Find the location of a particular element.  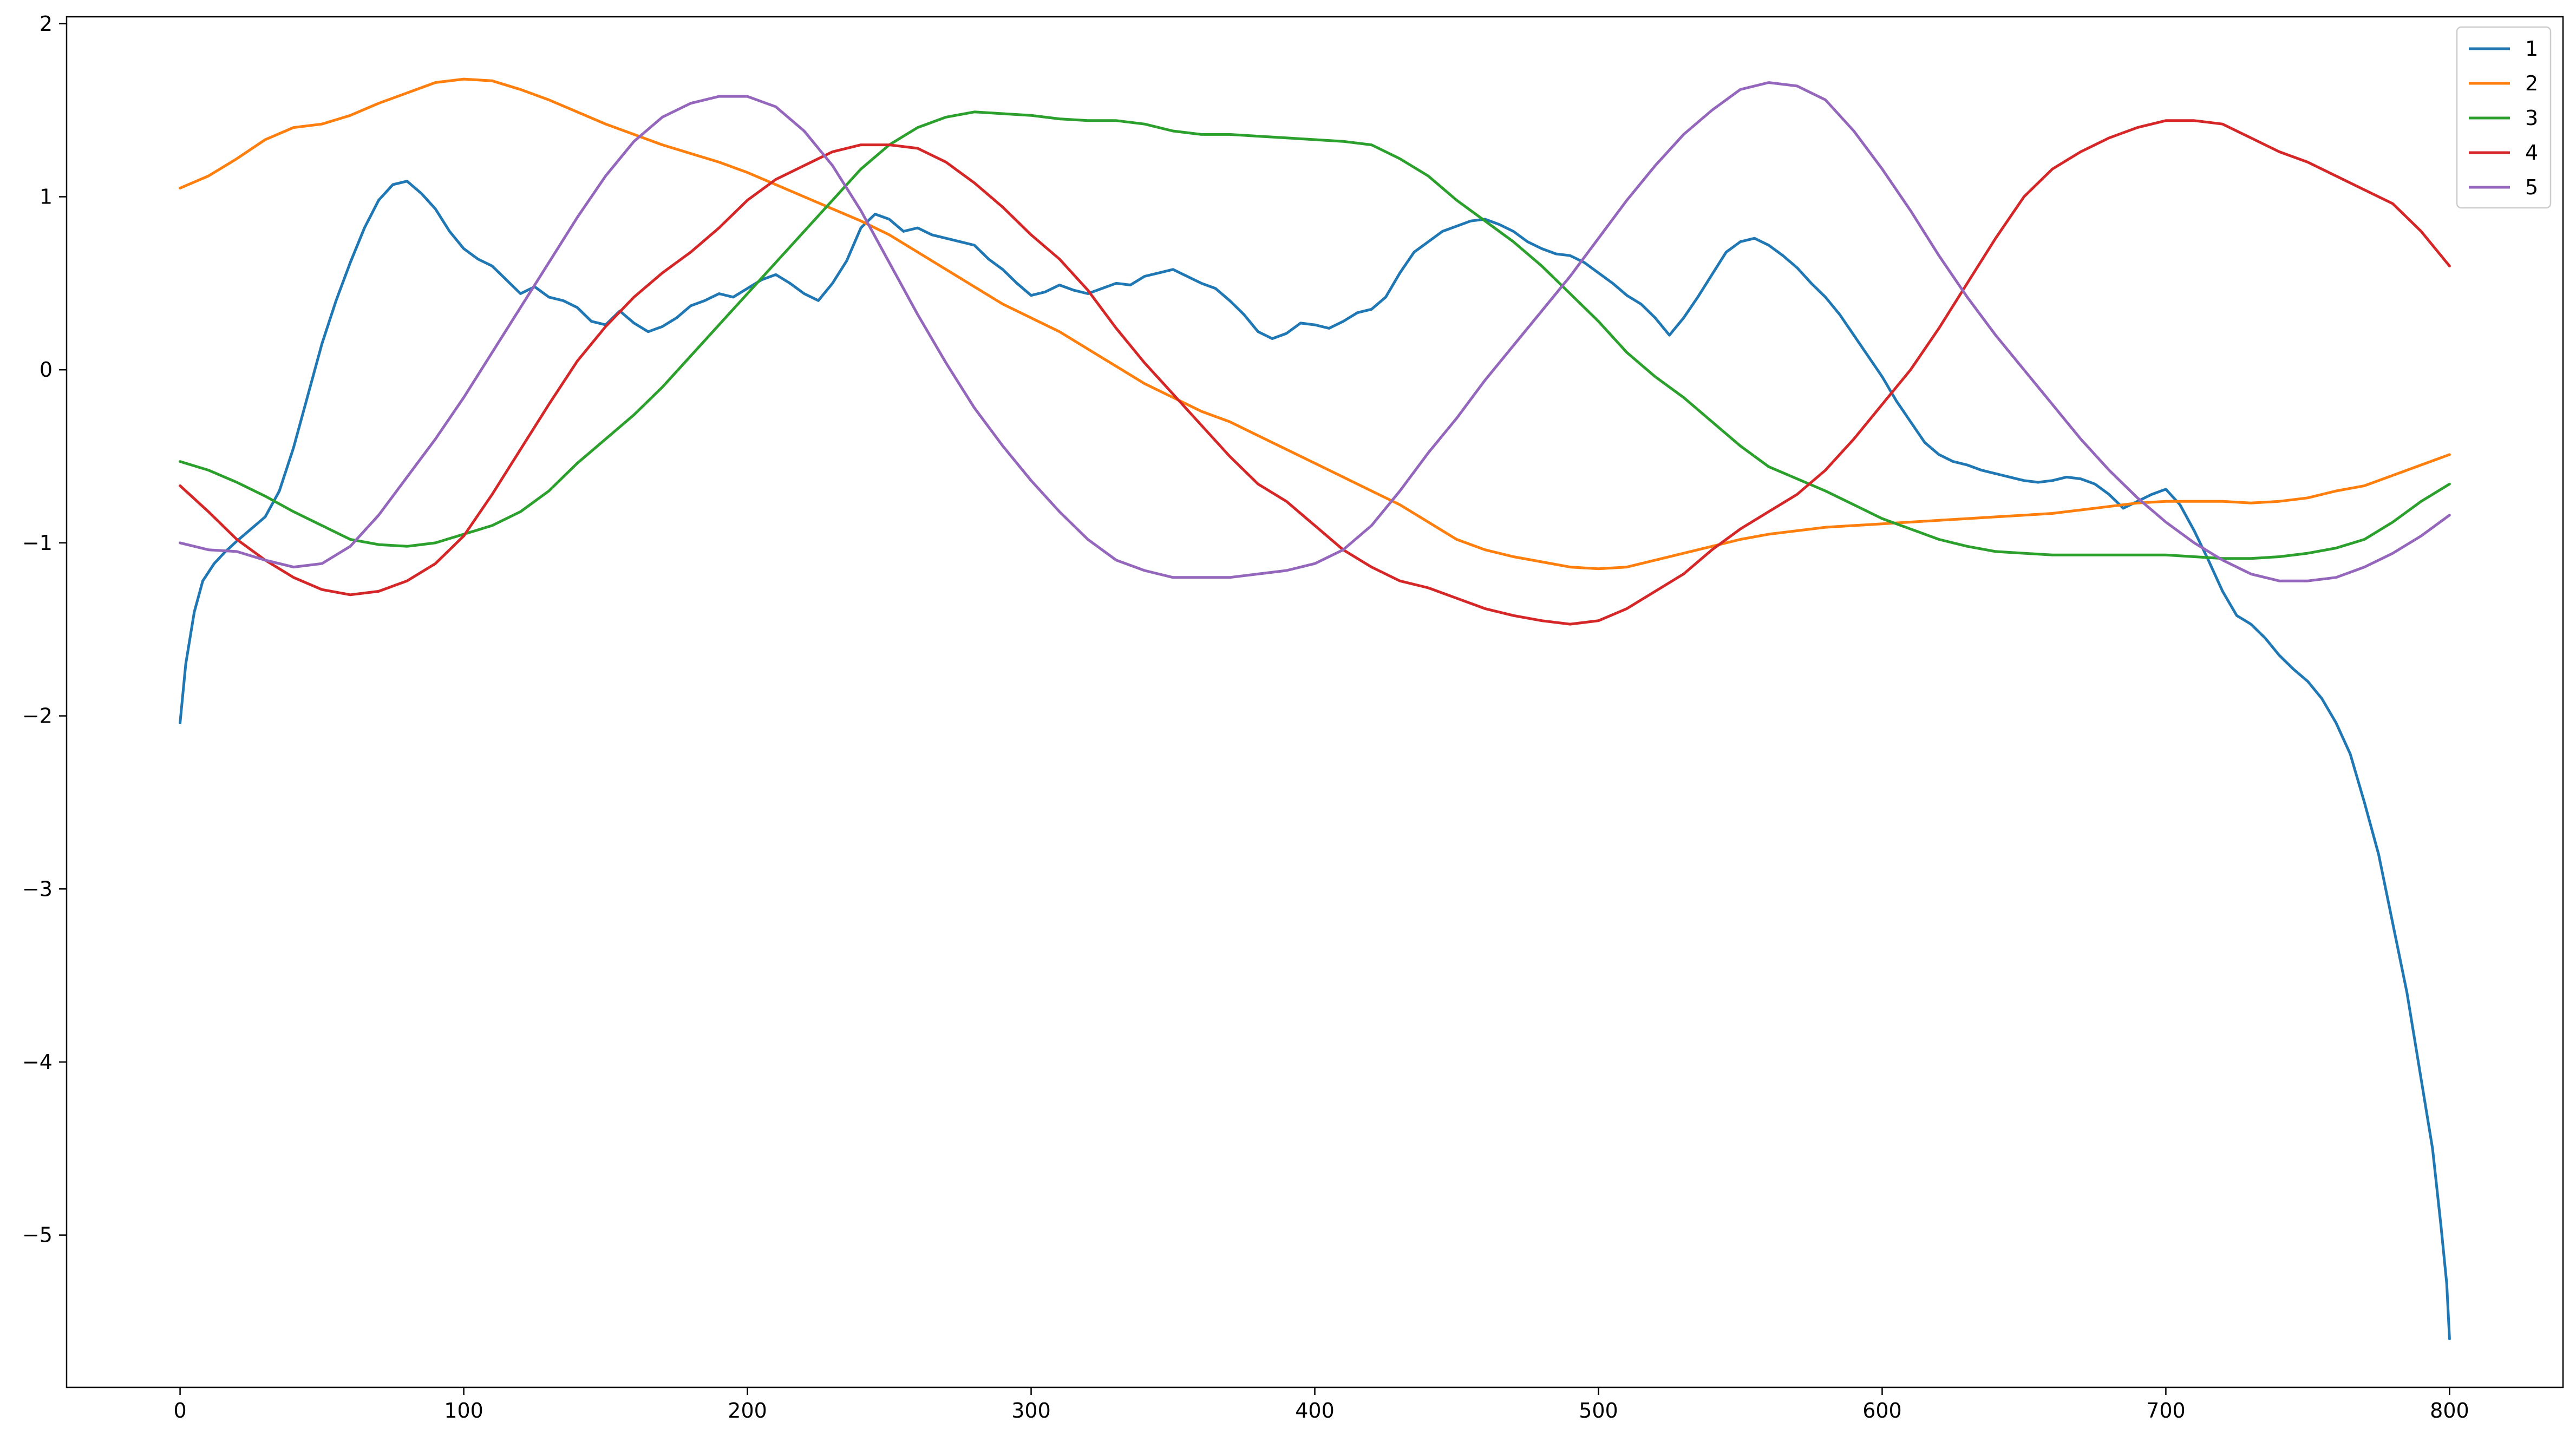

x-tick-label: 600 is located at coordinates (1882, 1411).